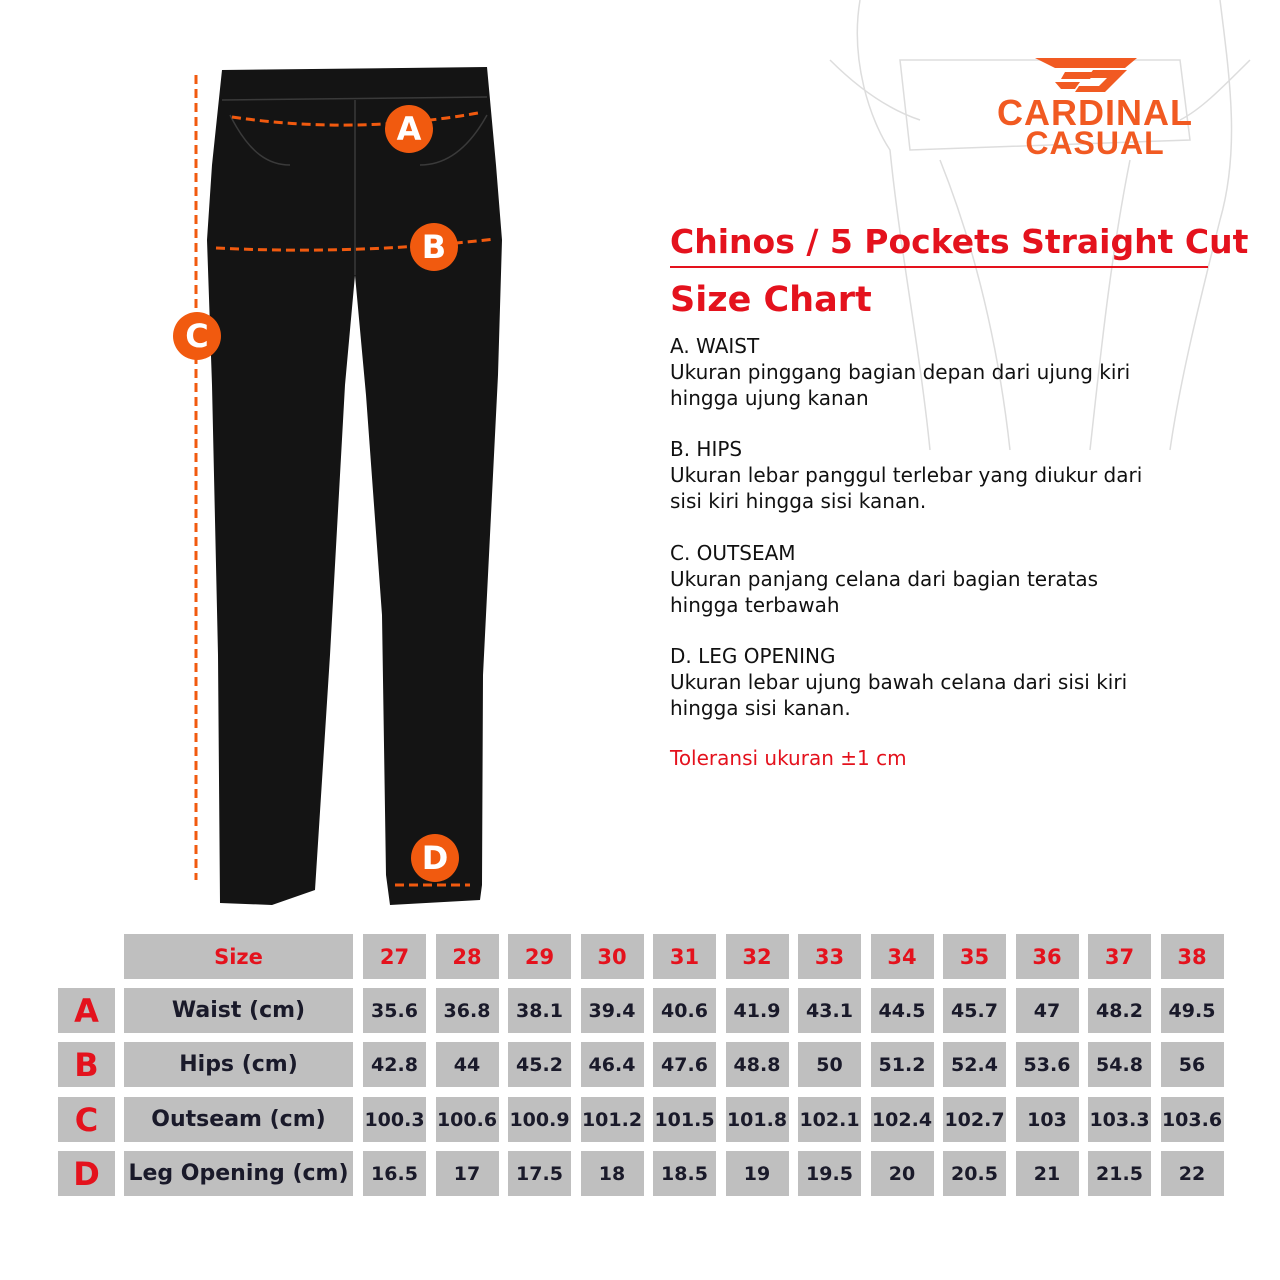 This screenshot has height=1280, width=1280. I want to click on marker-c: C, so click(197, 336).